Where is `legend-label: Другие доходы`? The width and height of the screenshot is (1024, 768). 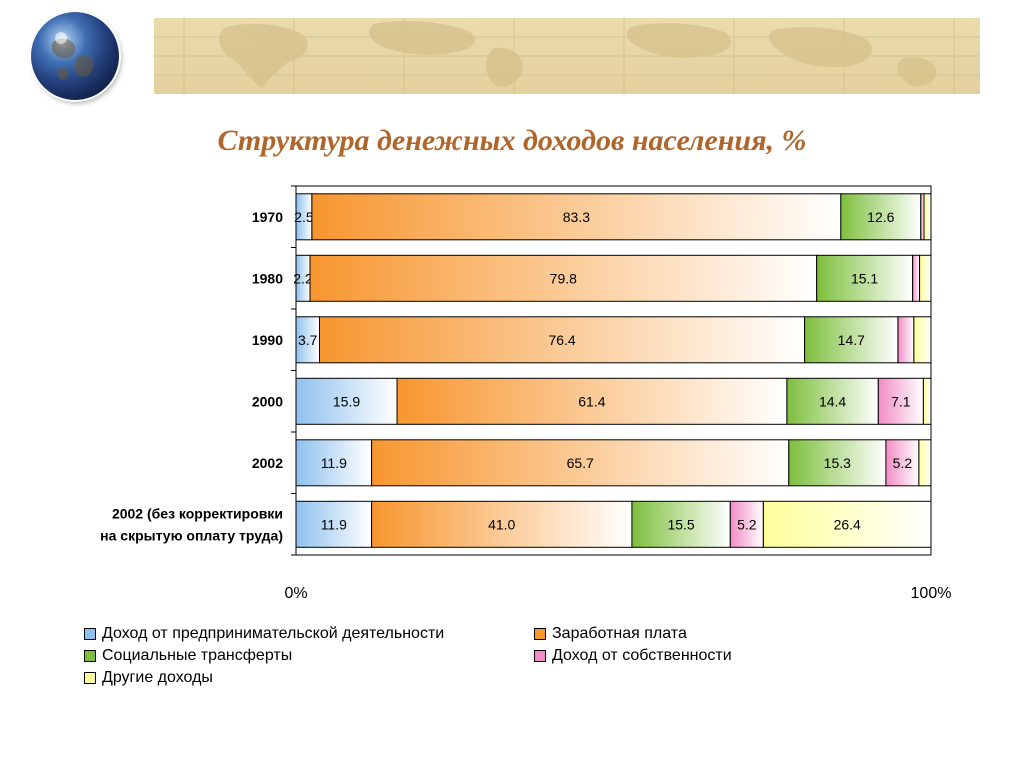 legend-label: Другие доходы is located at coordinates (157, 677).